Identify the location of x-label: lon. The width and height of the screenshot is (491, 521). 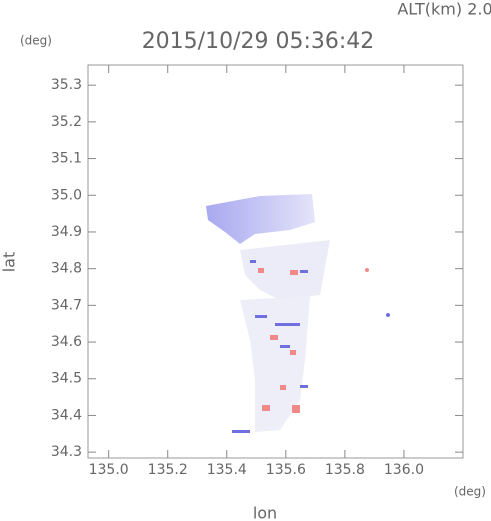
(265, 512).